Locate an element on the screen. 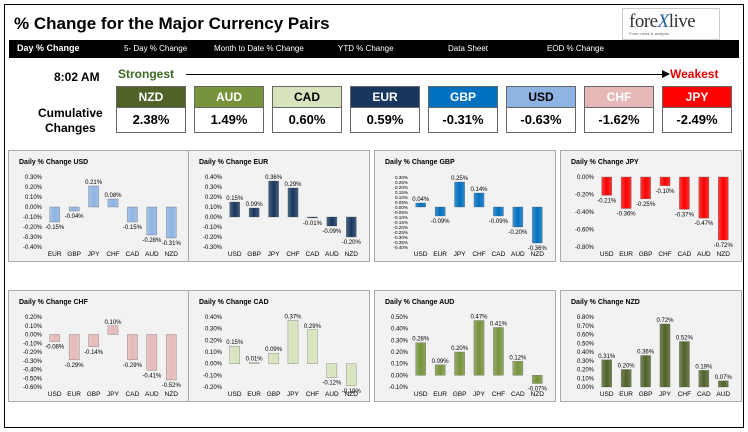 Image resolution: width=748 pixels, height=432 pixels. bar-value-label: -0.72% is located at coordinates (724, 246).